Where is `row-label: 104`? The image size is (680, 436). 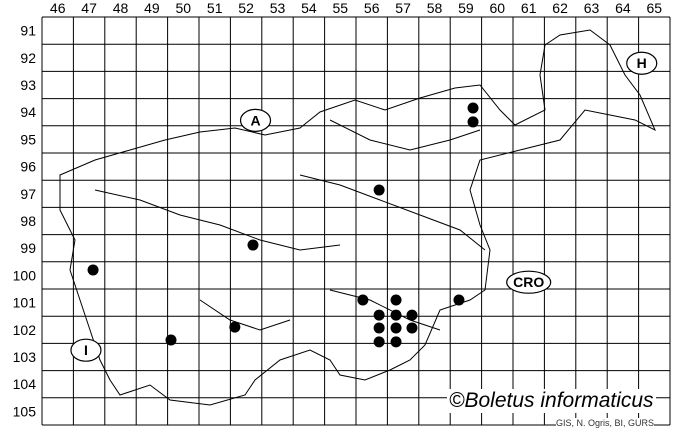 row-label: 104 is located at coordinates (25, 384).